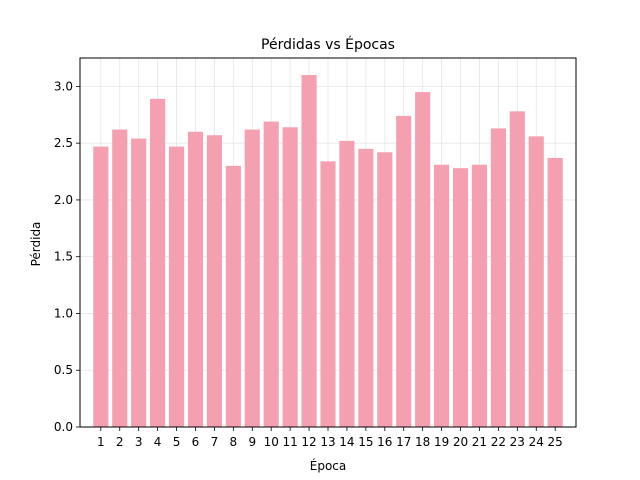 The width and height of the screenshot is (640, 480). What do you see at coordinates (460, 442) in the screenshot?
I see `x-tick-label: 20` at bounding box center [460, 442].